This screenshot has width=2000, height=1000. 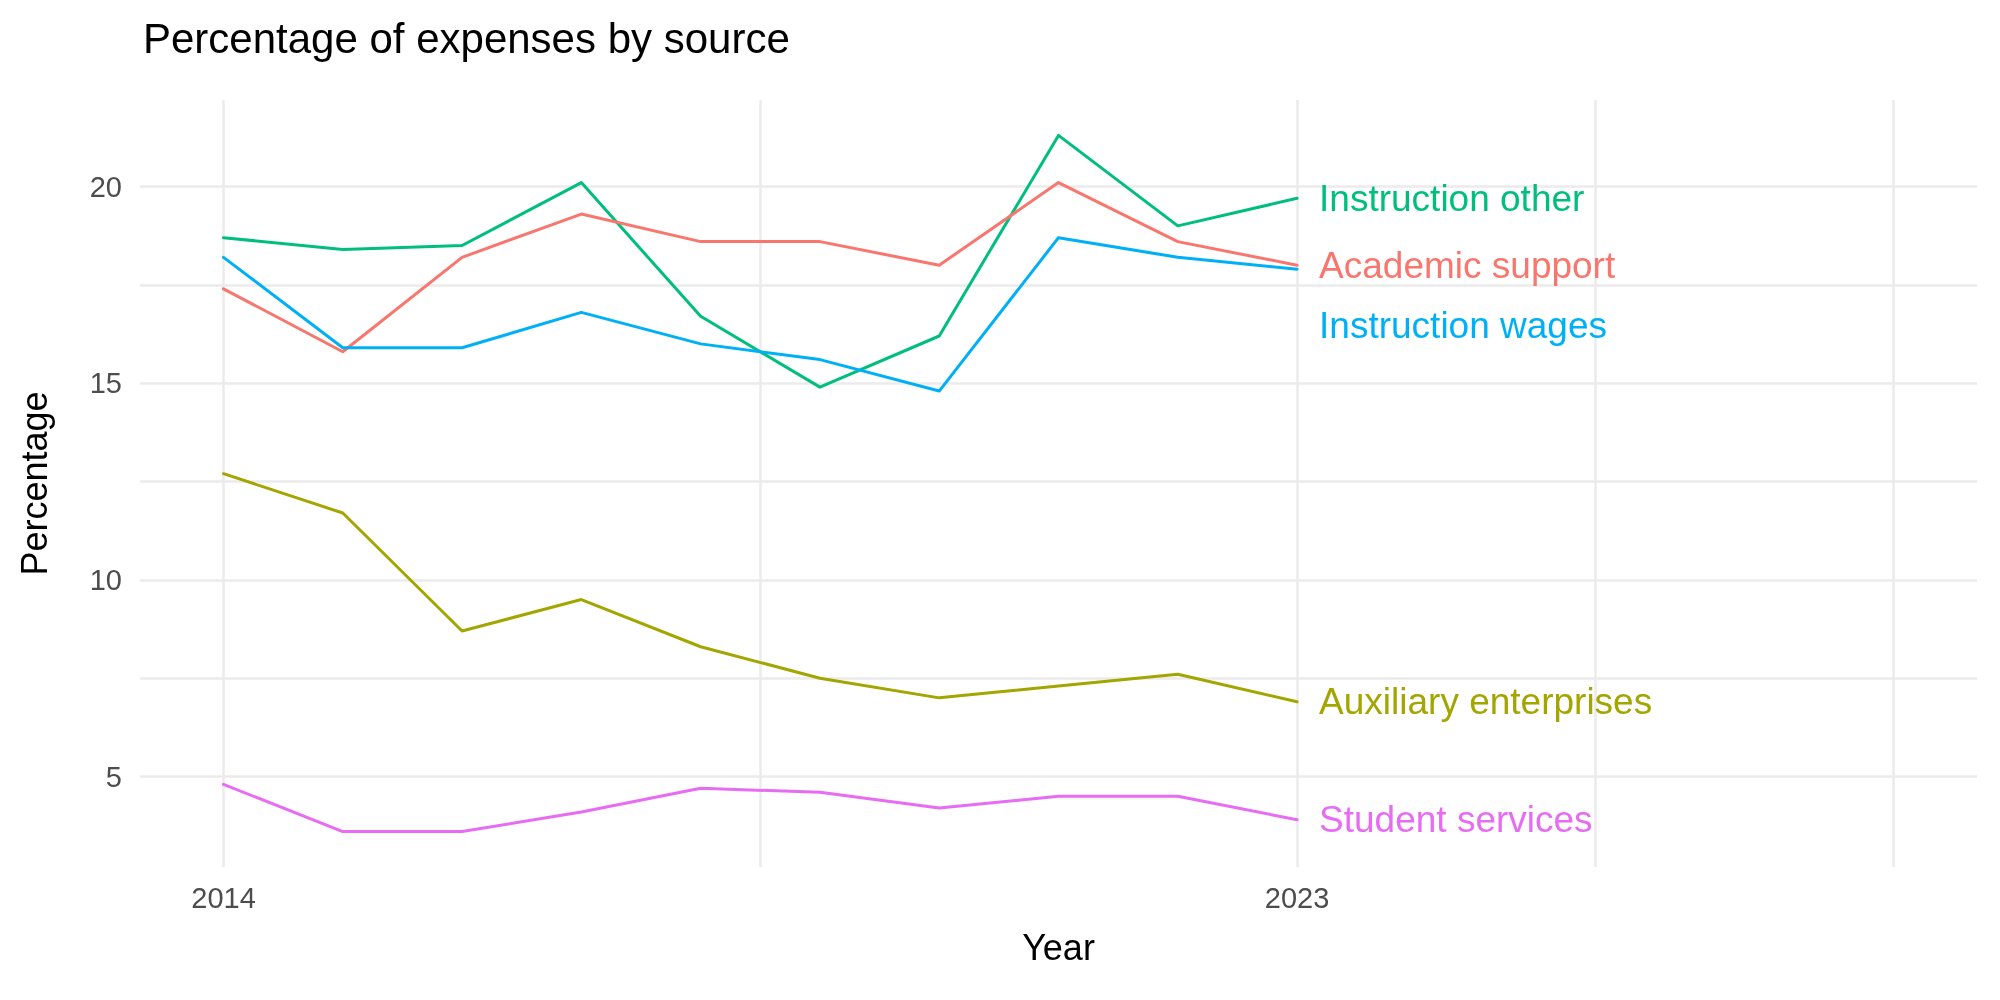 I want to click on y-tick-label: 15, so click(x=105, y=383).